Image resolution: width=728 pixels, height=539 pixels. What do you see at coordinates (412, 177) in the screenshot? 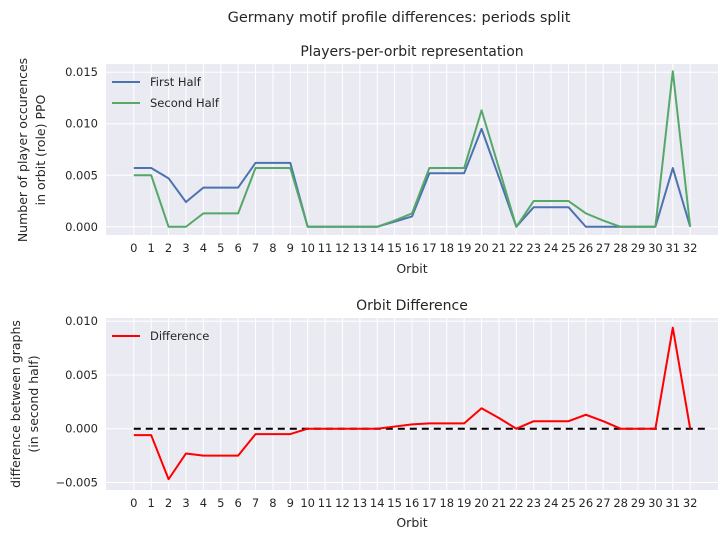
I see `series-line-first-half` at bounding box center [412, 177].